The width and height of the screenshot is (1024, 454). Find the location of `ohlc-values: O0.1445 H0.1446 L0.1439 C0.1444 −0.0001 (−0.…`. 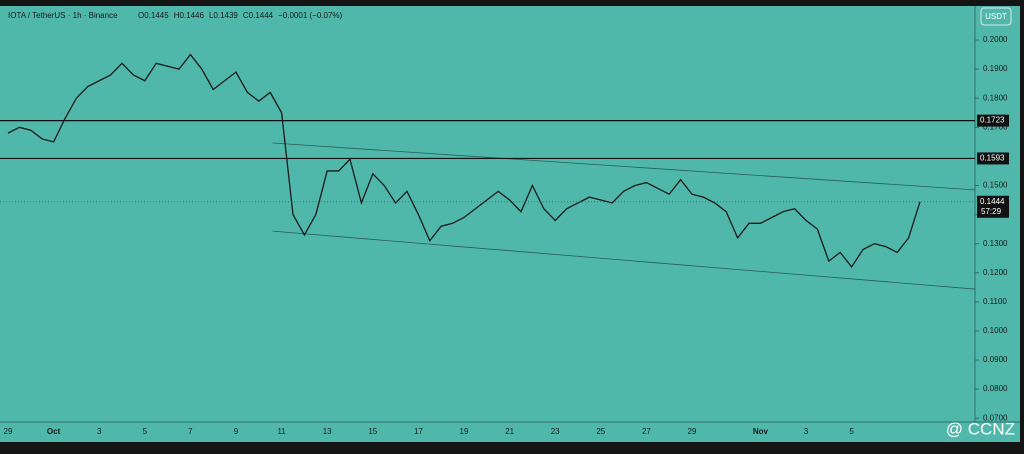

ohlc-values: O0.1445 H0.1446 L0.1439 C0.1444 −0.0001 (−0.… is located at coordinates (240, 15).